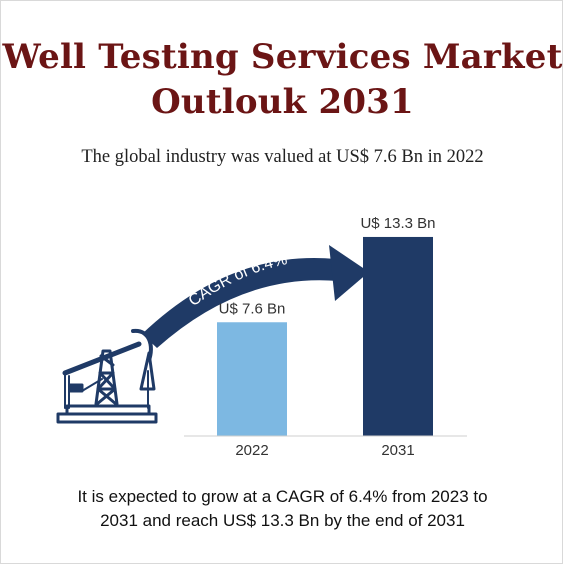 This screenshot has height=564, width=563. I want to click on oil-pumpjack-icon, so click(107, 376).